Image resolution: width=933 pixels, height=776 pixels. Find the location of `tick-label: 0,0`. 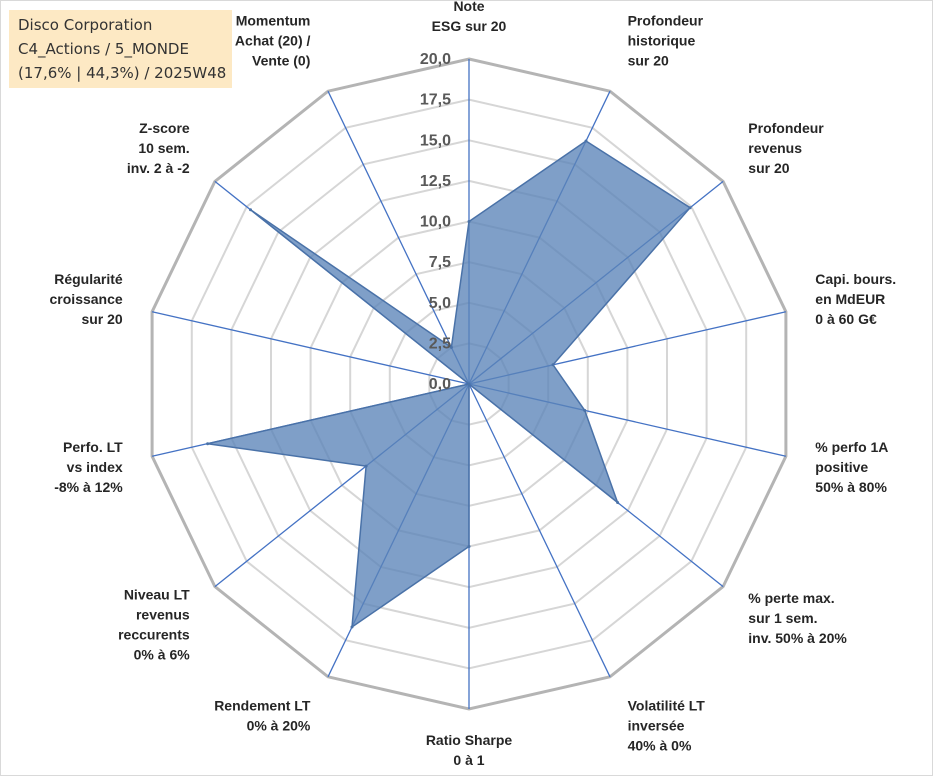

tick-label: 0,0 is located at coordinates (440, 384).